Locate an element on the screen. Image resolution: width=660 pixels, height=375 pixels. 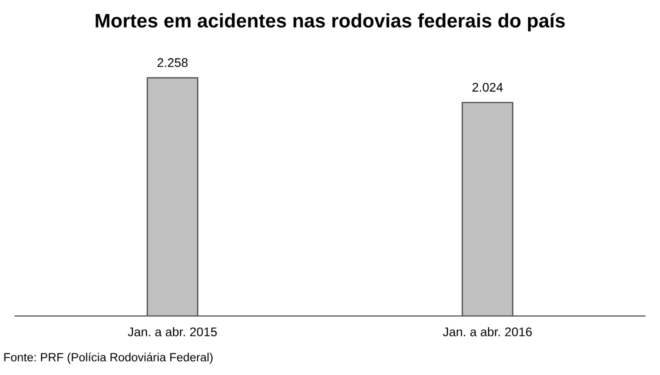
data-label: 2.258 is located at coordinates (172, 63).